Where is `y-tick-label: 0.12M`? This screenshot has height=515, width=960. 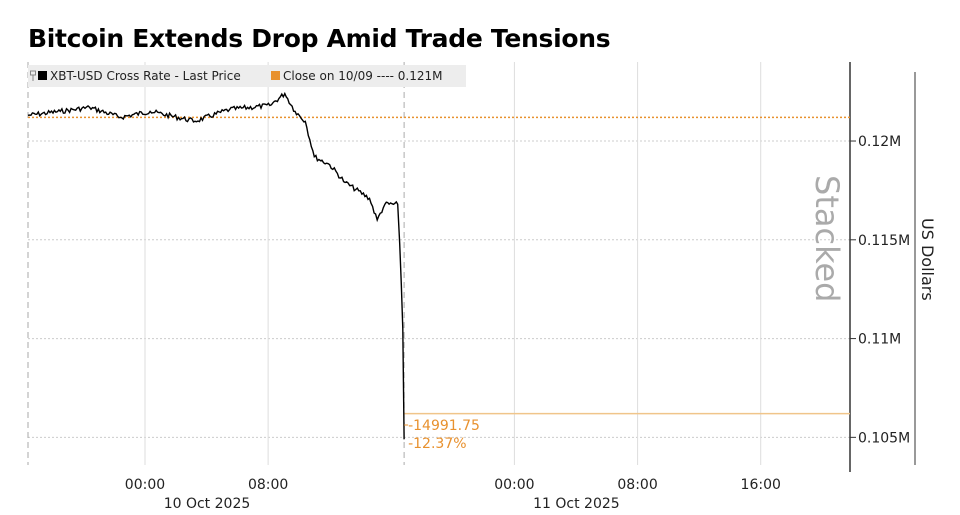
y-tick-label: 0.12M is located at coordinates (879, 142).